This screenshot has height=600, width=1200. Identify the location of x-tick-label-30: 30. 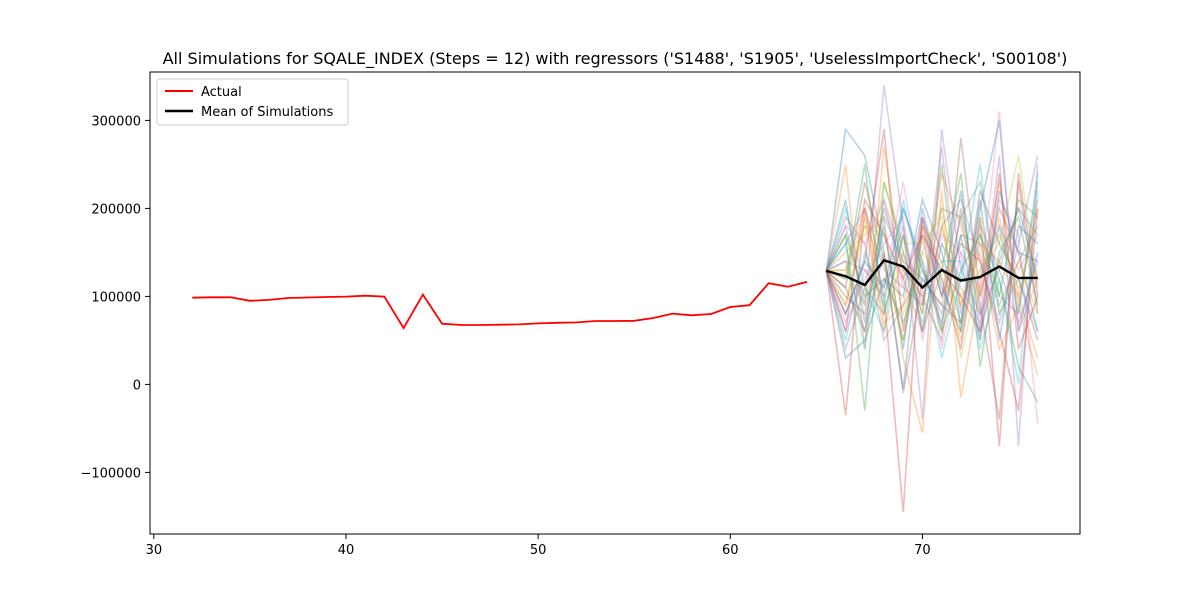
(154, 550).